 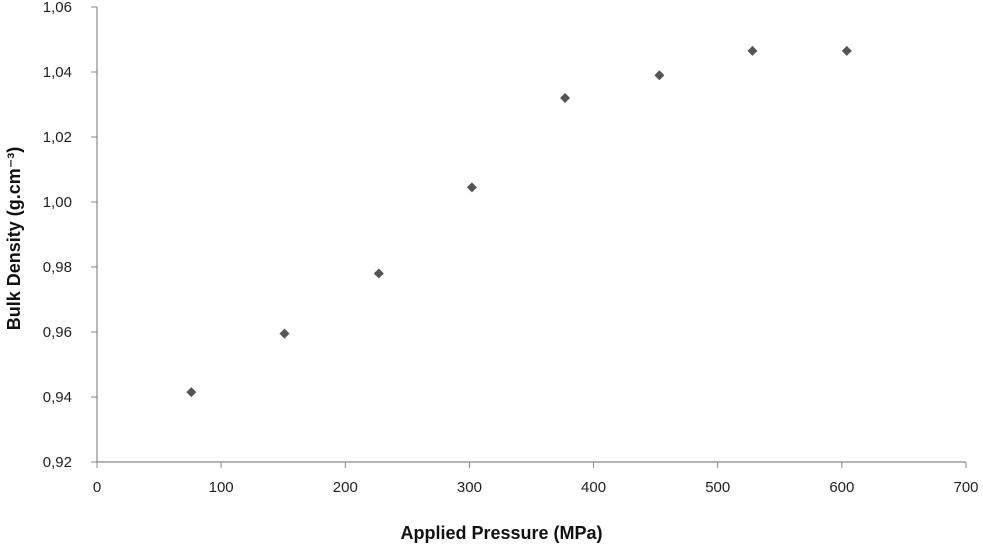 What do you see at coordinates (57, 137) in the screenshot?
I see `y-tick-label: 1,02` at bounding box center [57, 137].